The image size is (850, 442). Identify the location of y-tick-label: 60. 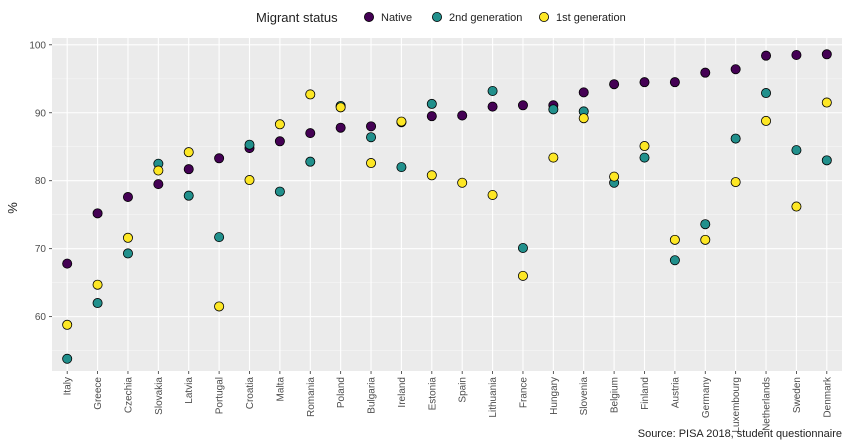
(41, 317).